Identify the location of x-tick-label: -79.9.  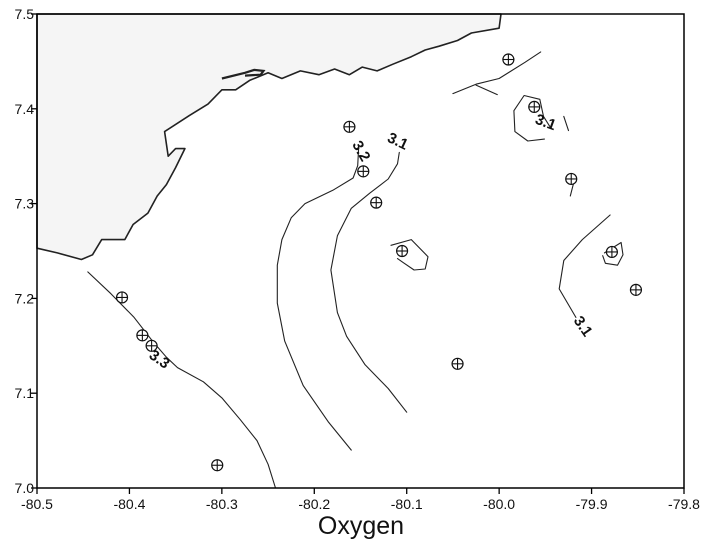
(592, 504).